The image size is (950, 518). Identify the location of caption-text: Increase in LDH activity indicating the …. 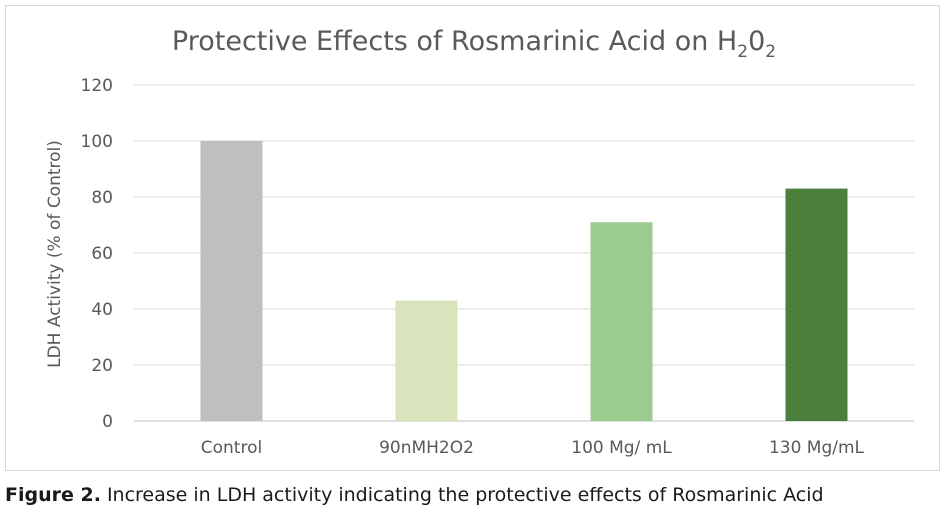
(465, 495).